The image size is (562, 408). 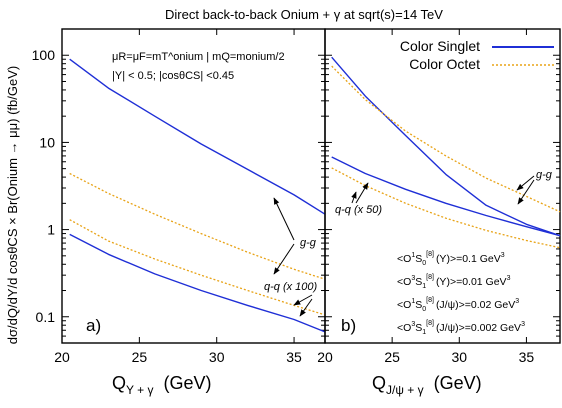 I want to click on x-tick-label-a: 20, so click(x=62, y=357).